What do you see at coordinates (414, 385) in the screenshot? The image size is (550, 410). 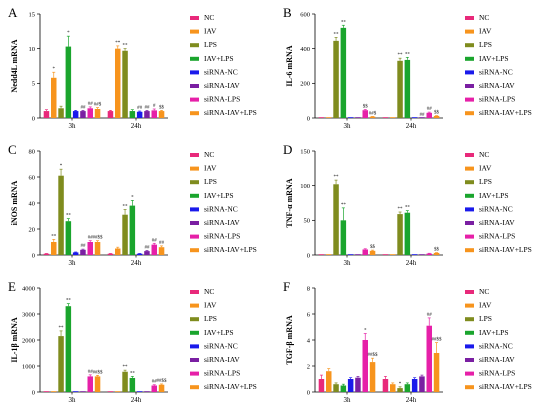 I see `bar-24h-siRNA-NC` at bounding box center [414, 385].